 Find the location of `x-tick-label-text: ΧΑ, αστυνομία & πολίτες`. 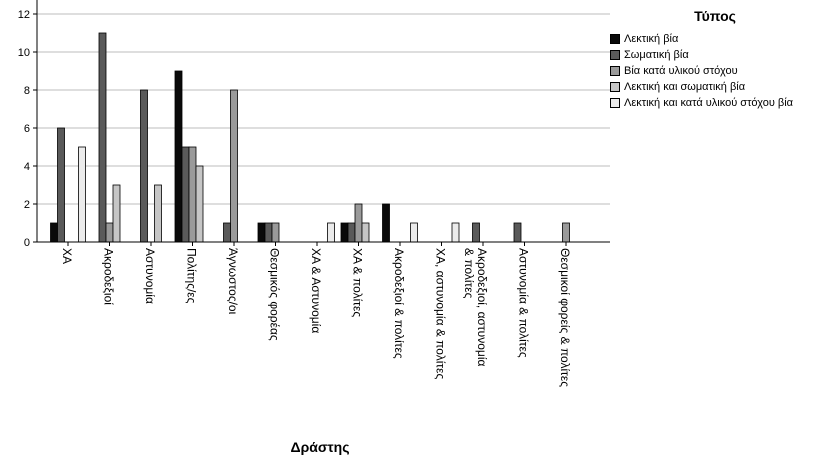

x-tick-label-text: ΧΑ, αστυνομία & πολίτες is located at coordinates (441, 313).